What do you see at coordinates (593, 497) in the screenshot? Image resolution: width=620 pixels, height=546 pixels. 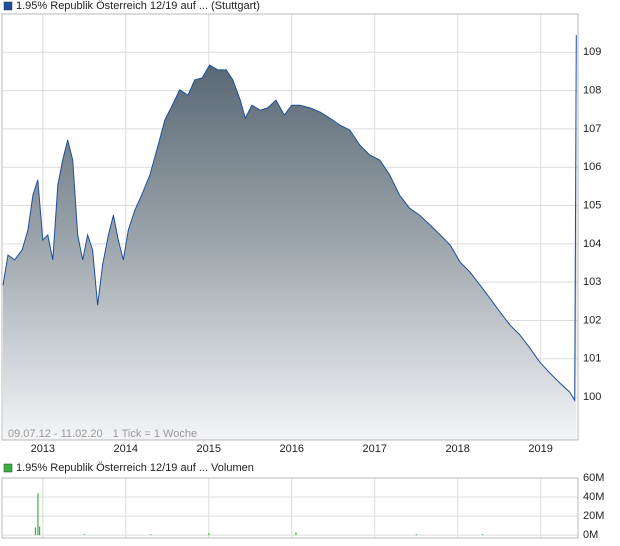 I see `y-tick-label: 40M` at bounding box center [593, 497].